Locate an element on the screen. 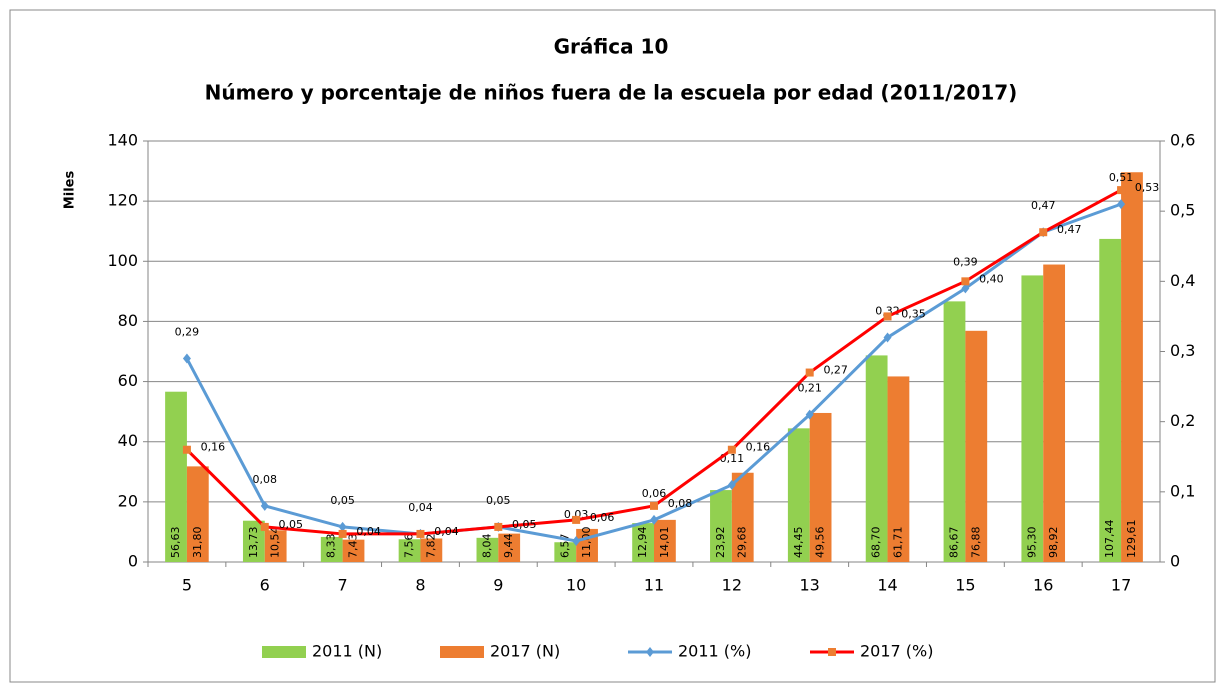 This screenshot has width=1222, height=688. point-value-label: 0,04 is located at coordinates (420, 507).